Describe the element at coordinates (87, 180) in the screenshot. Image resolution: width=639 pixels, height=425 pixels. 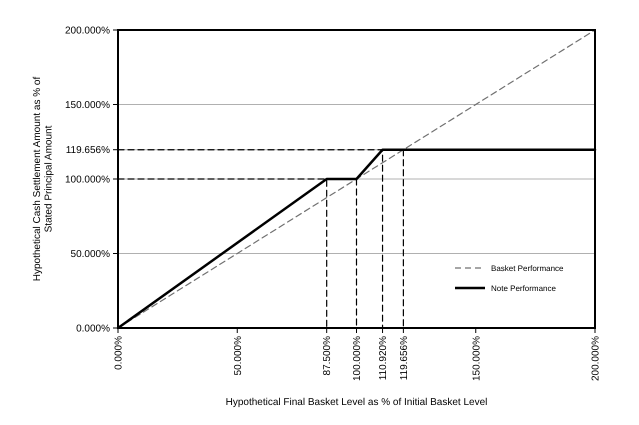
I see `y-tick-label: 100.000%` at that location.